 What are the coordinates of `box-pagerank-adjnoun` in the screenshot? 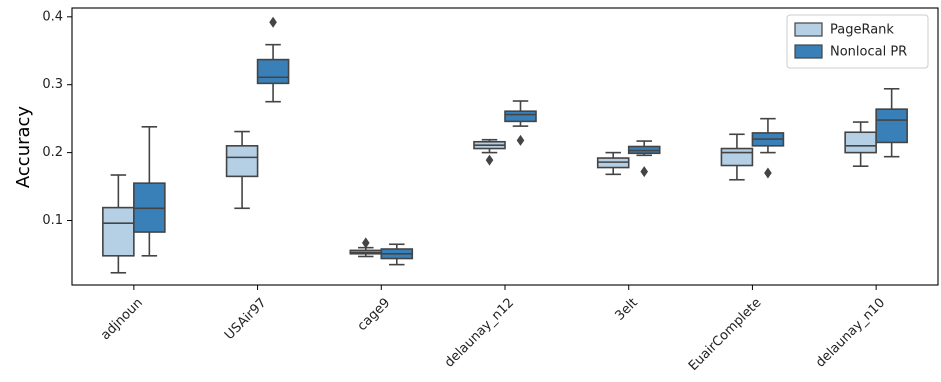 It's located at (118, 224).